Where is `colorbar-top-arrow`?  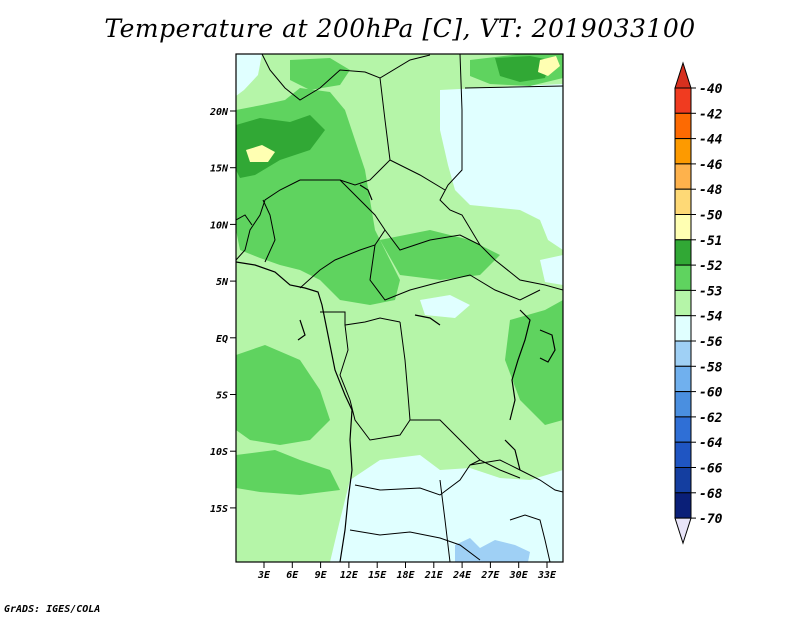 colorbar-top-arrow is located at coordinates (683, 75).